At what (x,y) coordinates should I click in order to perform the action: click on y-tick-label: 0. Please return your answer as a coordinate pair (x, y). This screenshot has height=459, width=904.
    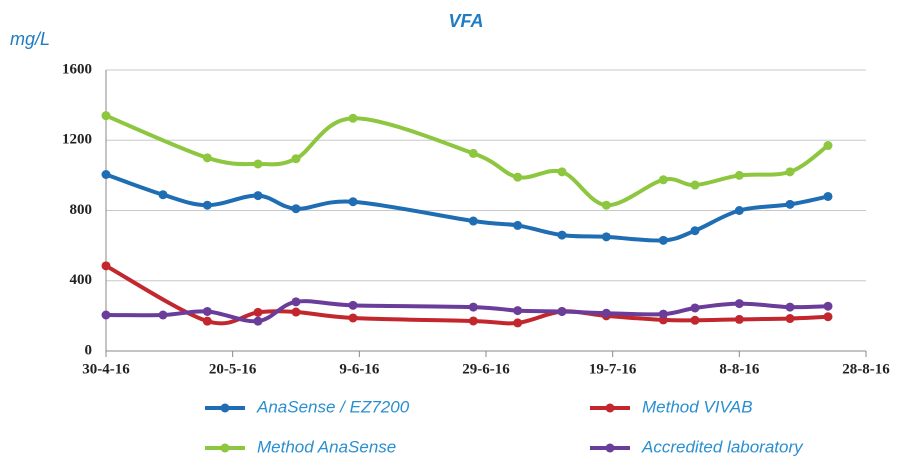
    Looking at the image, I should click on (89, 350).